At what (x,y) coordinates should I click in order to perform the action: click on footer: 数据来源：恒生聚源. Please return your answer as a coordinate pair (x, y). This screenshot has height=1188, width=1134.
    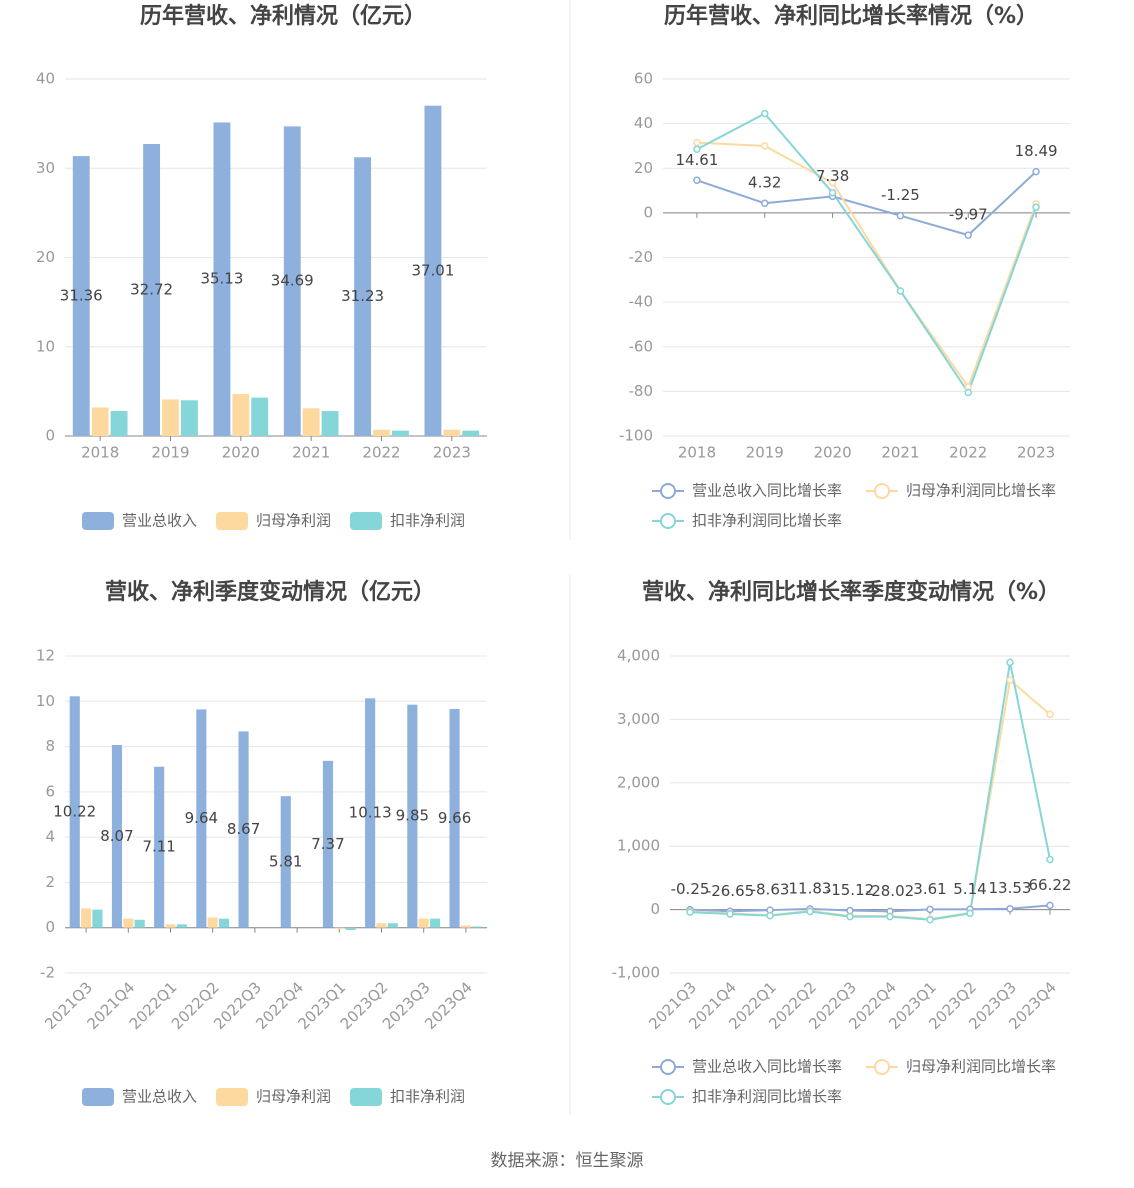
    Looking at the image, I should click on (567, 1161).